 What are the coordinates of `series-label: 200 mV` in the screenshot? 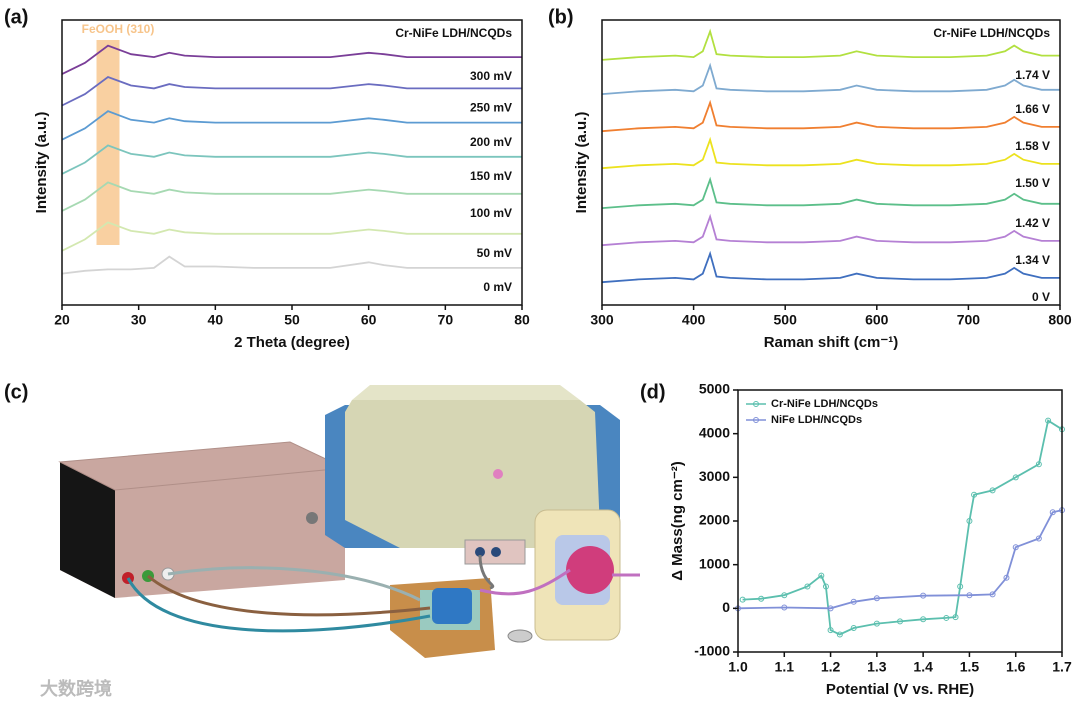 It's located at (491, 142).